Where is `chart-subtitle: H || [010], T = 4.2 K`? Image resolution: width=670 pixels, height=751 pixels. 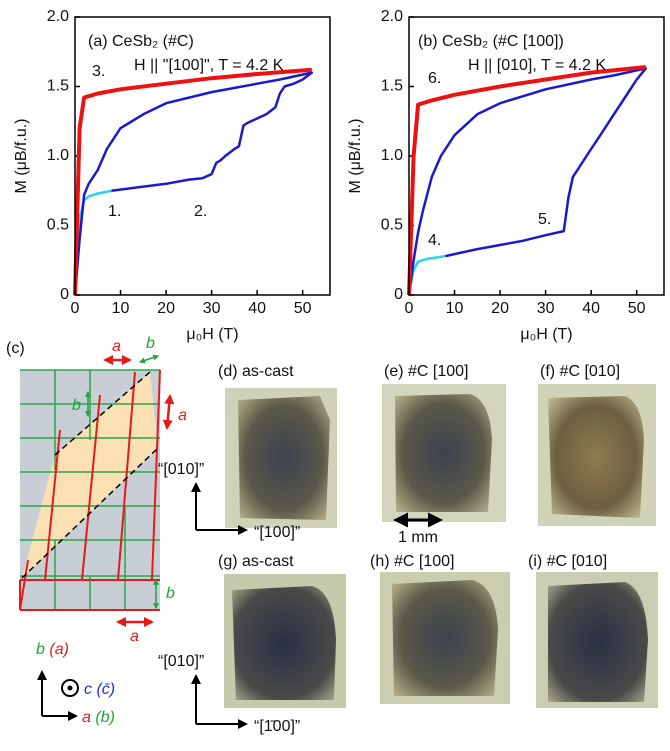 chart-subtitle: H || [010], T = 4.2 K is located at coordinates (537, 65).